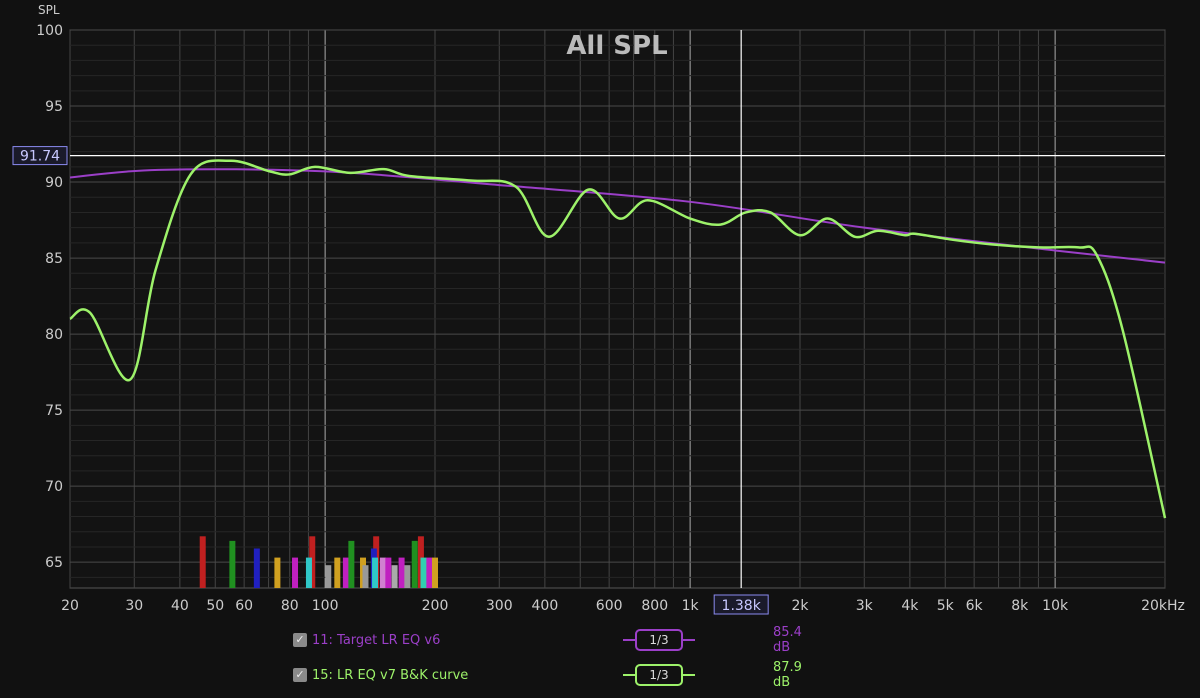  What do you see at coordinates (547, 675) in the screenshot?
I see `legend-item-measurement: ✓ 15: LR EQ v7 B&K curve 1/3 87.9 dB` at bounding box center [547, 675].